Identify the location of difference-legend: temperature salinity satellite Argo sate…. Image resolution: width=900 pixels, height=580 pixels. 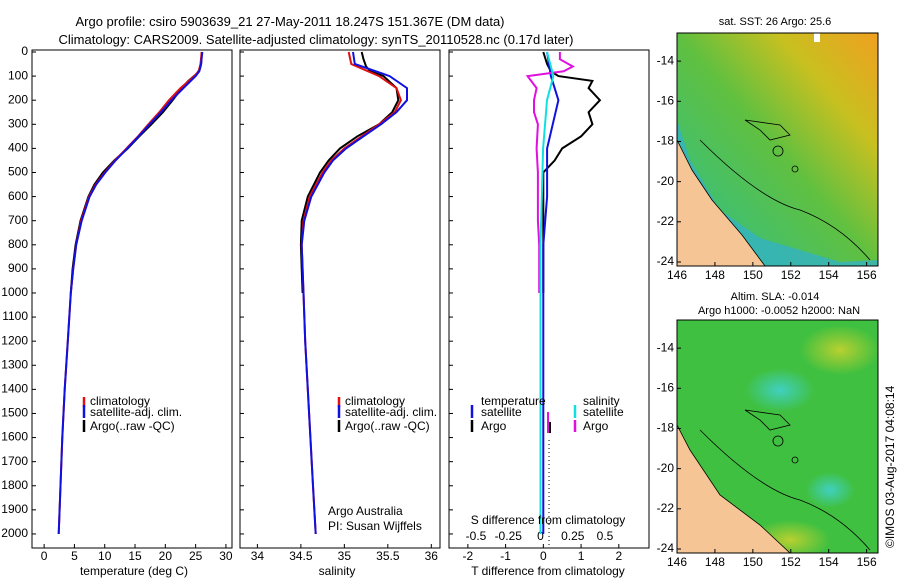
(547, 414).